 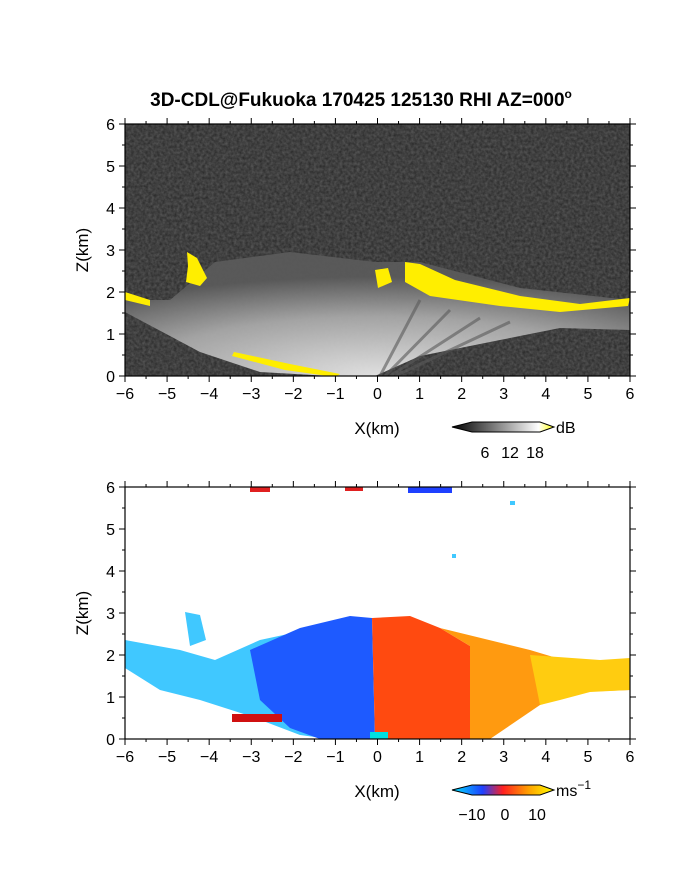 I want to click on velocity-xtick-label: 4, so click(x=545, y=757).